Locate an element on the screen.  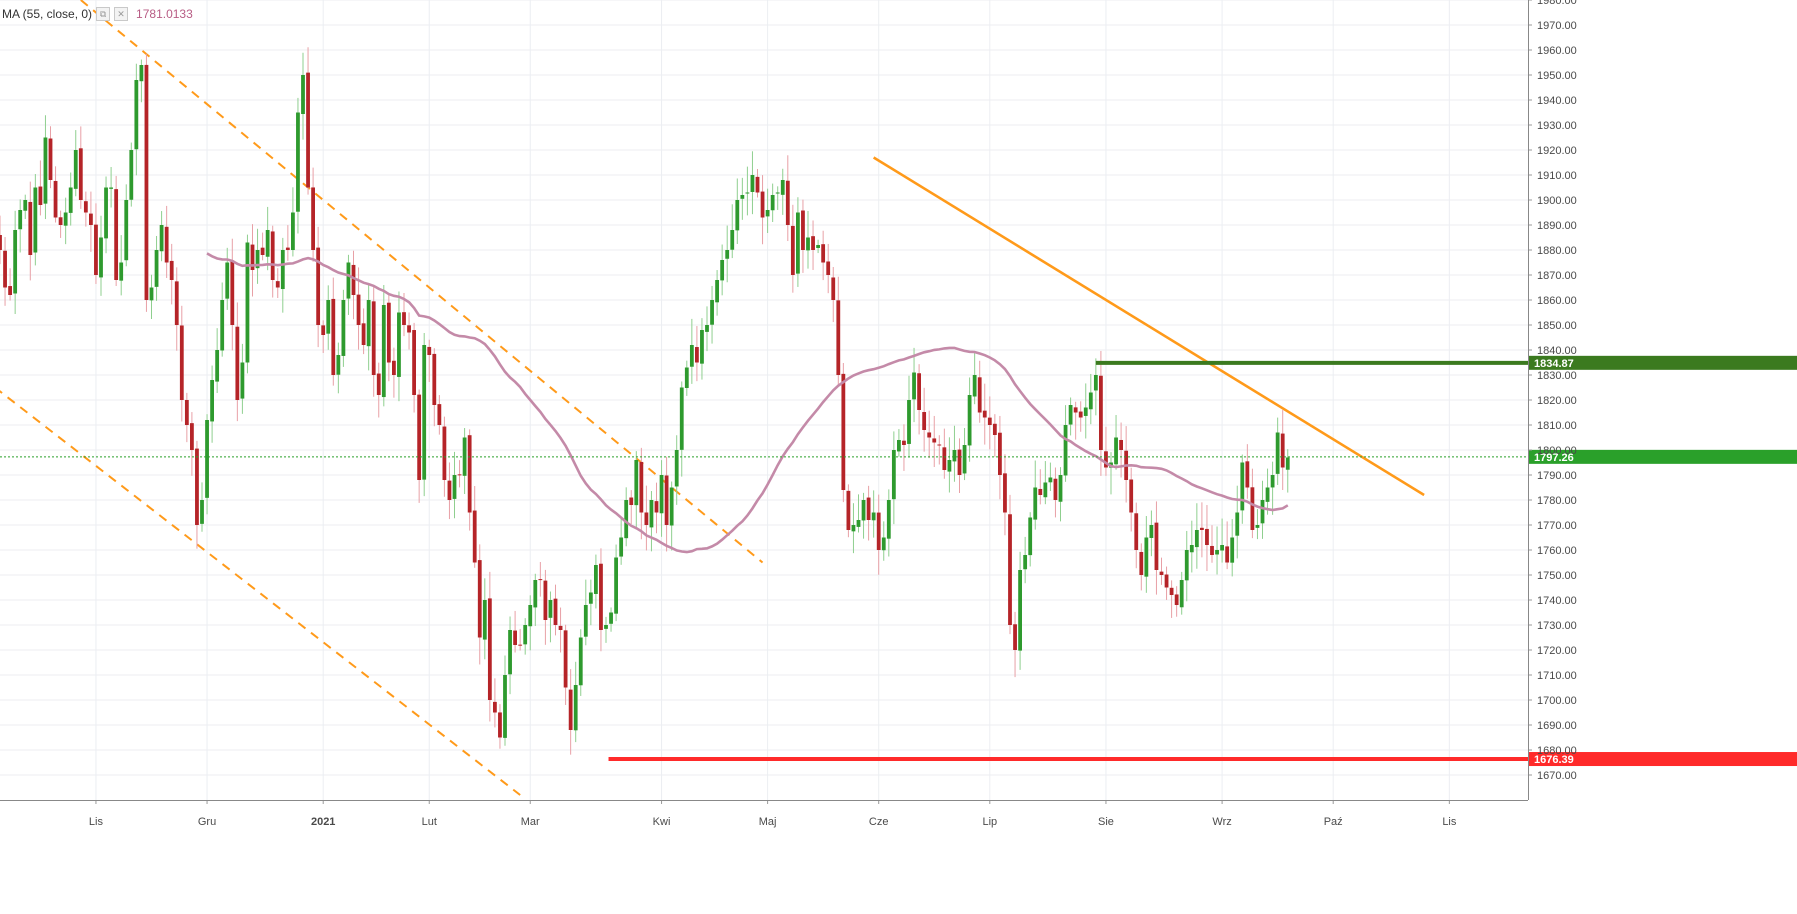
x-tick-label: Lip is located at coordinates (989, 822).